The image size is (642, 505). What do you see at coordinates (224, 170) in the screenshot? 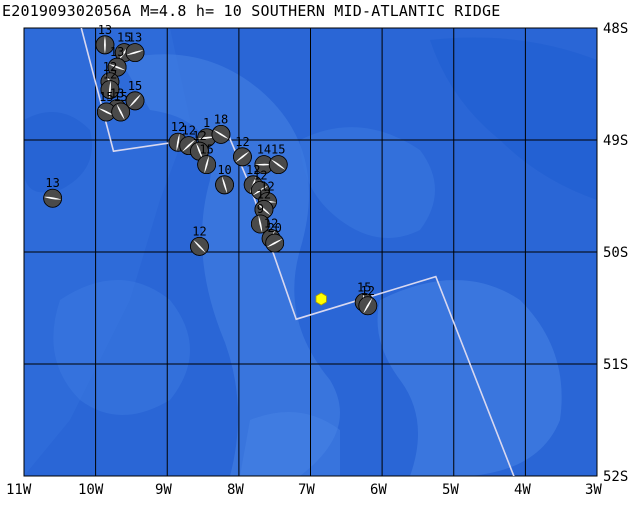
I see `mechanism-depth-label: 10` at bounding box center [224, 170].